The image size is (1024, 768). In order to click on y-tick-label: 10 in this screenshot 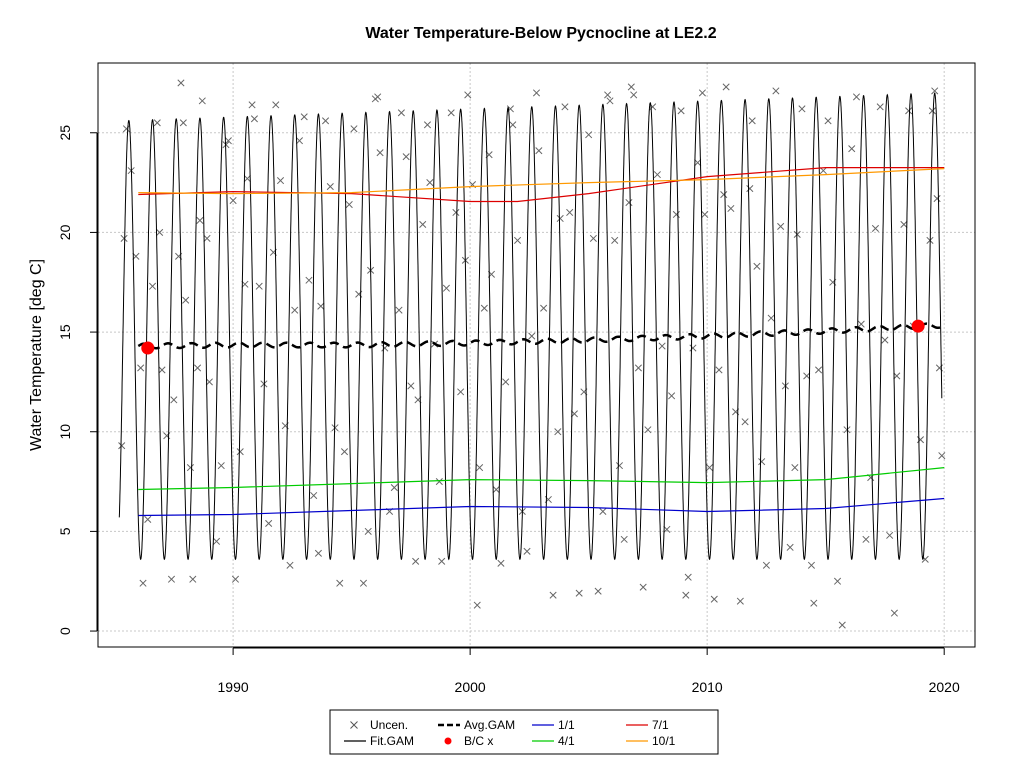, I will do `click(65, 432)`.